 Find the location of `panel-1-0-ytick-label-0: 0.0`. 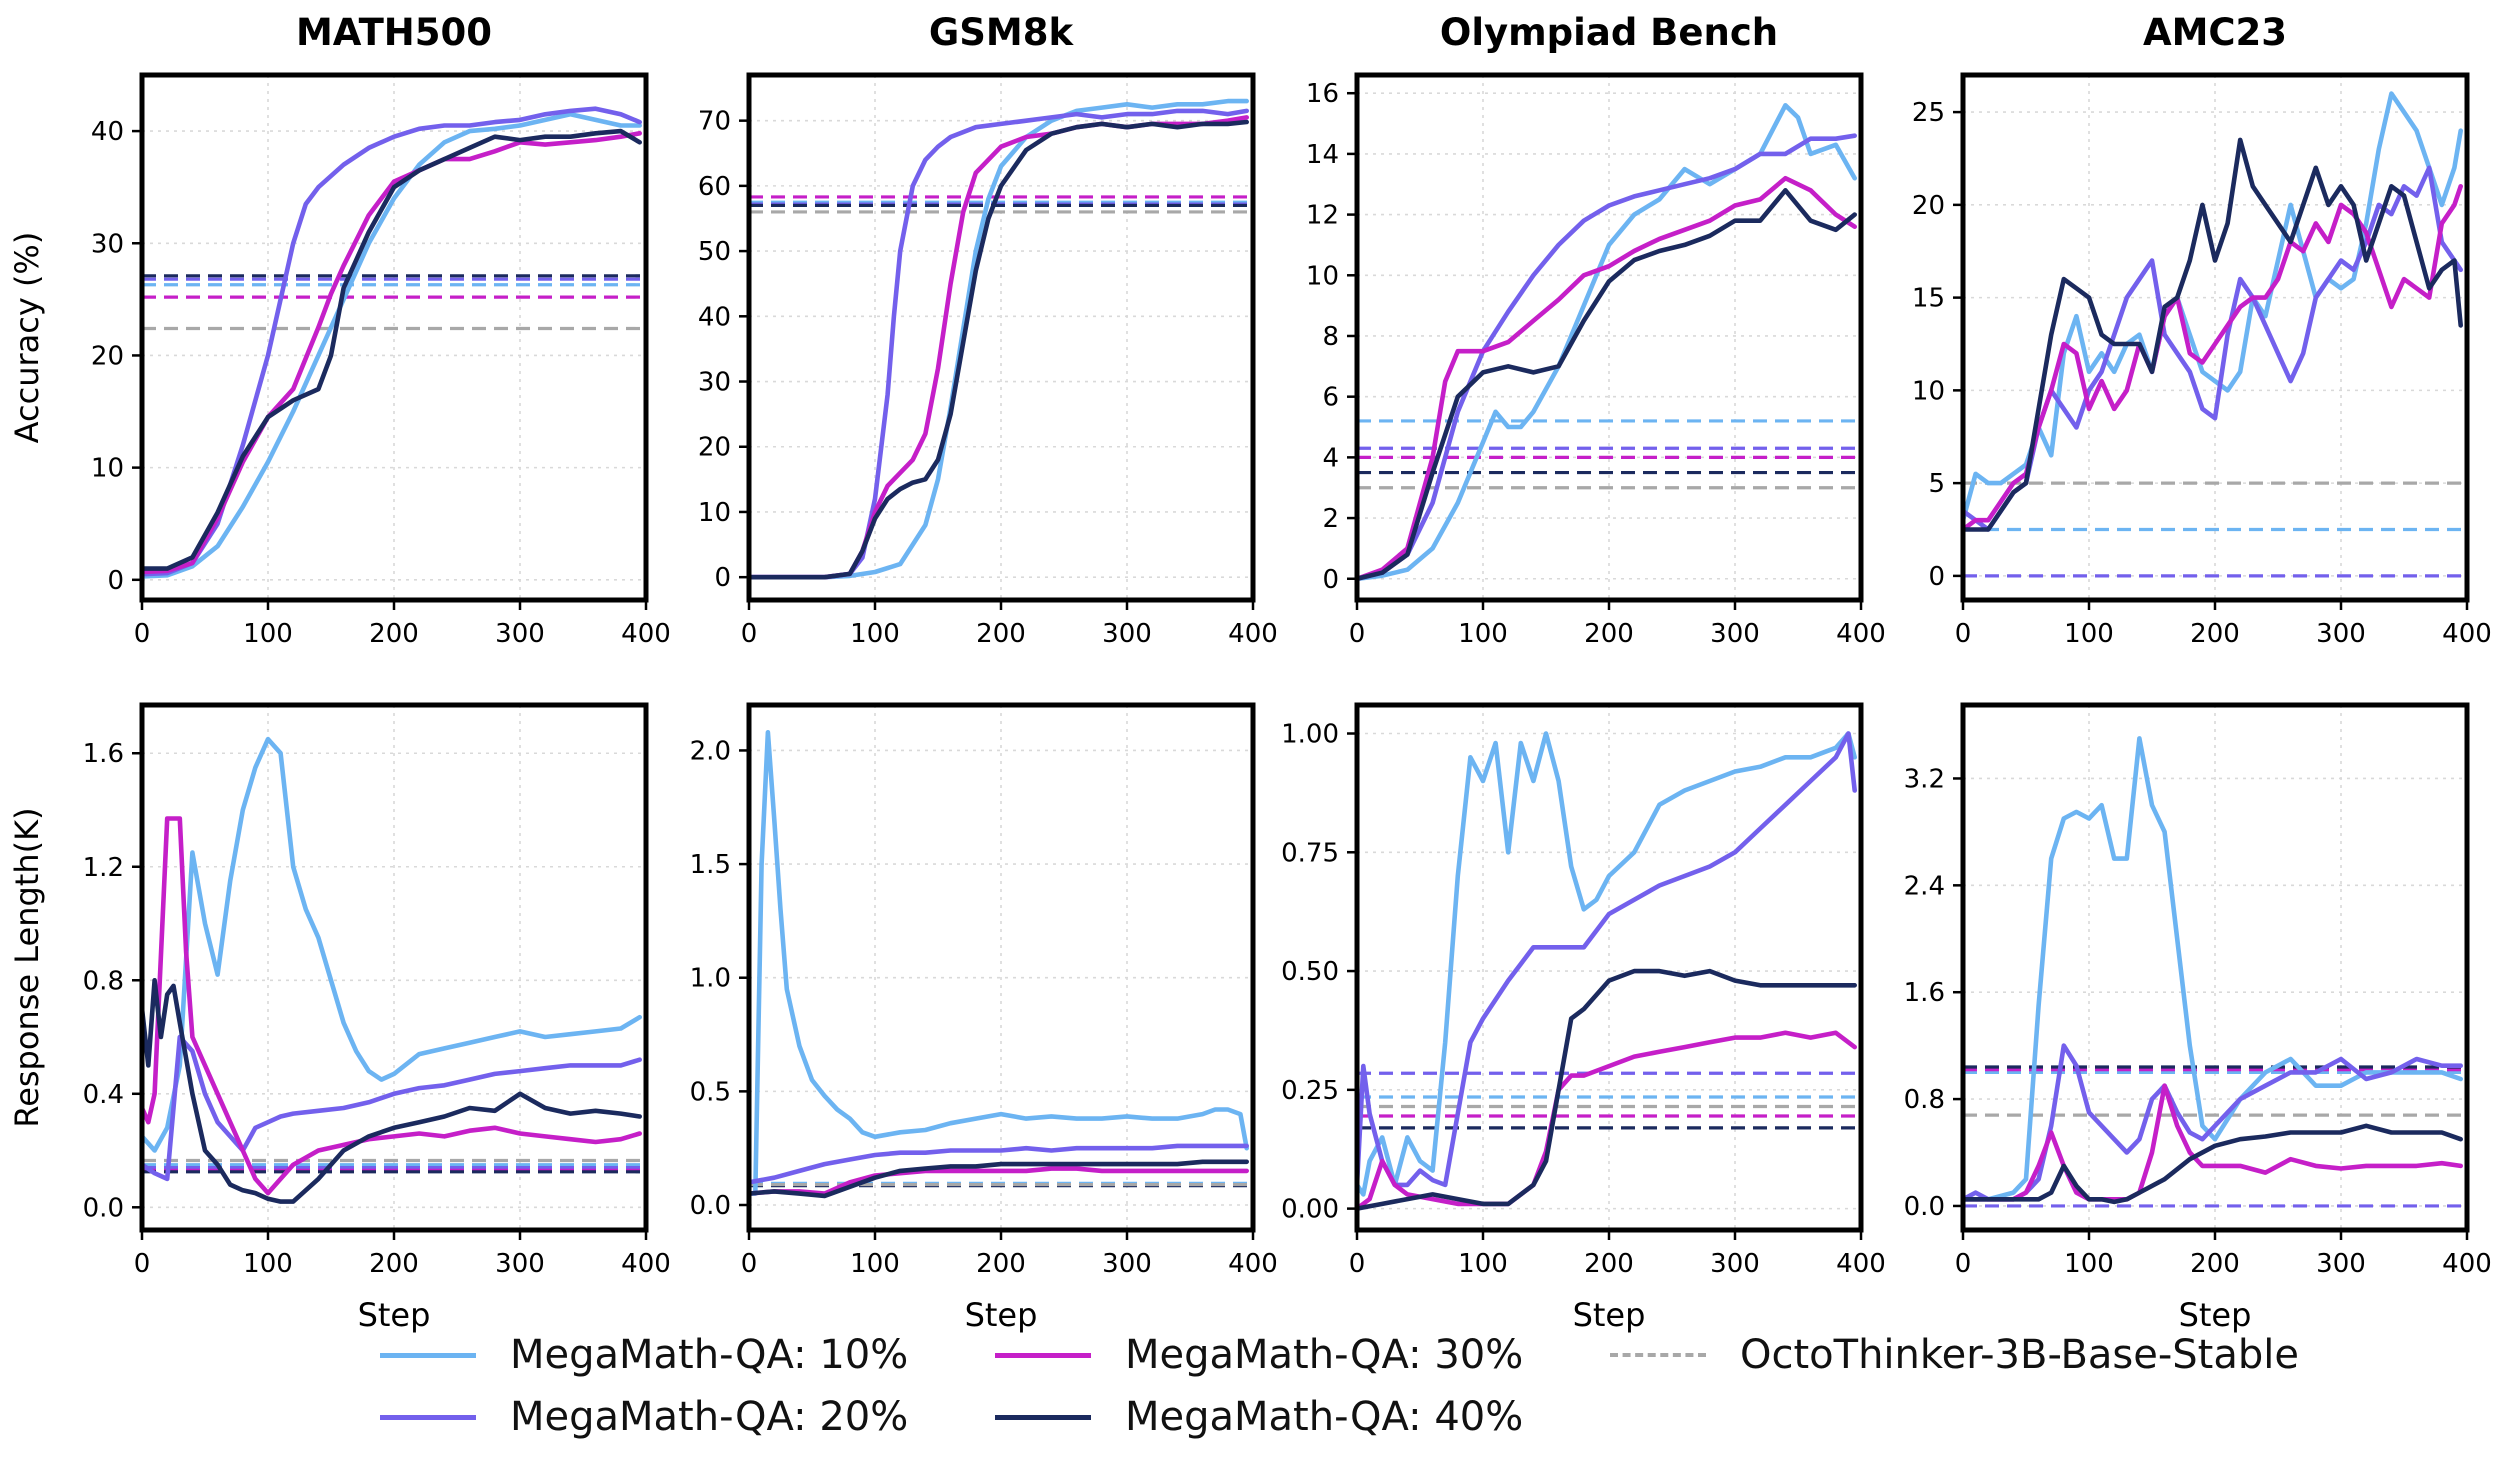

panel-1-0-ytick-label-0: 0.0 is located at coordinates (103, 1208).